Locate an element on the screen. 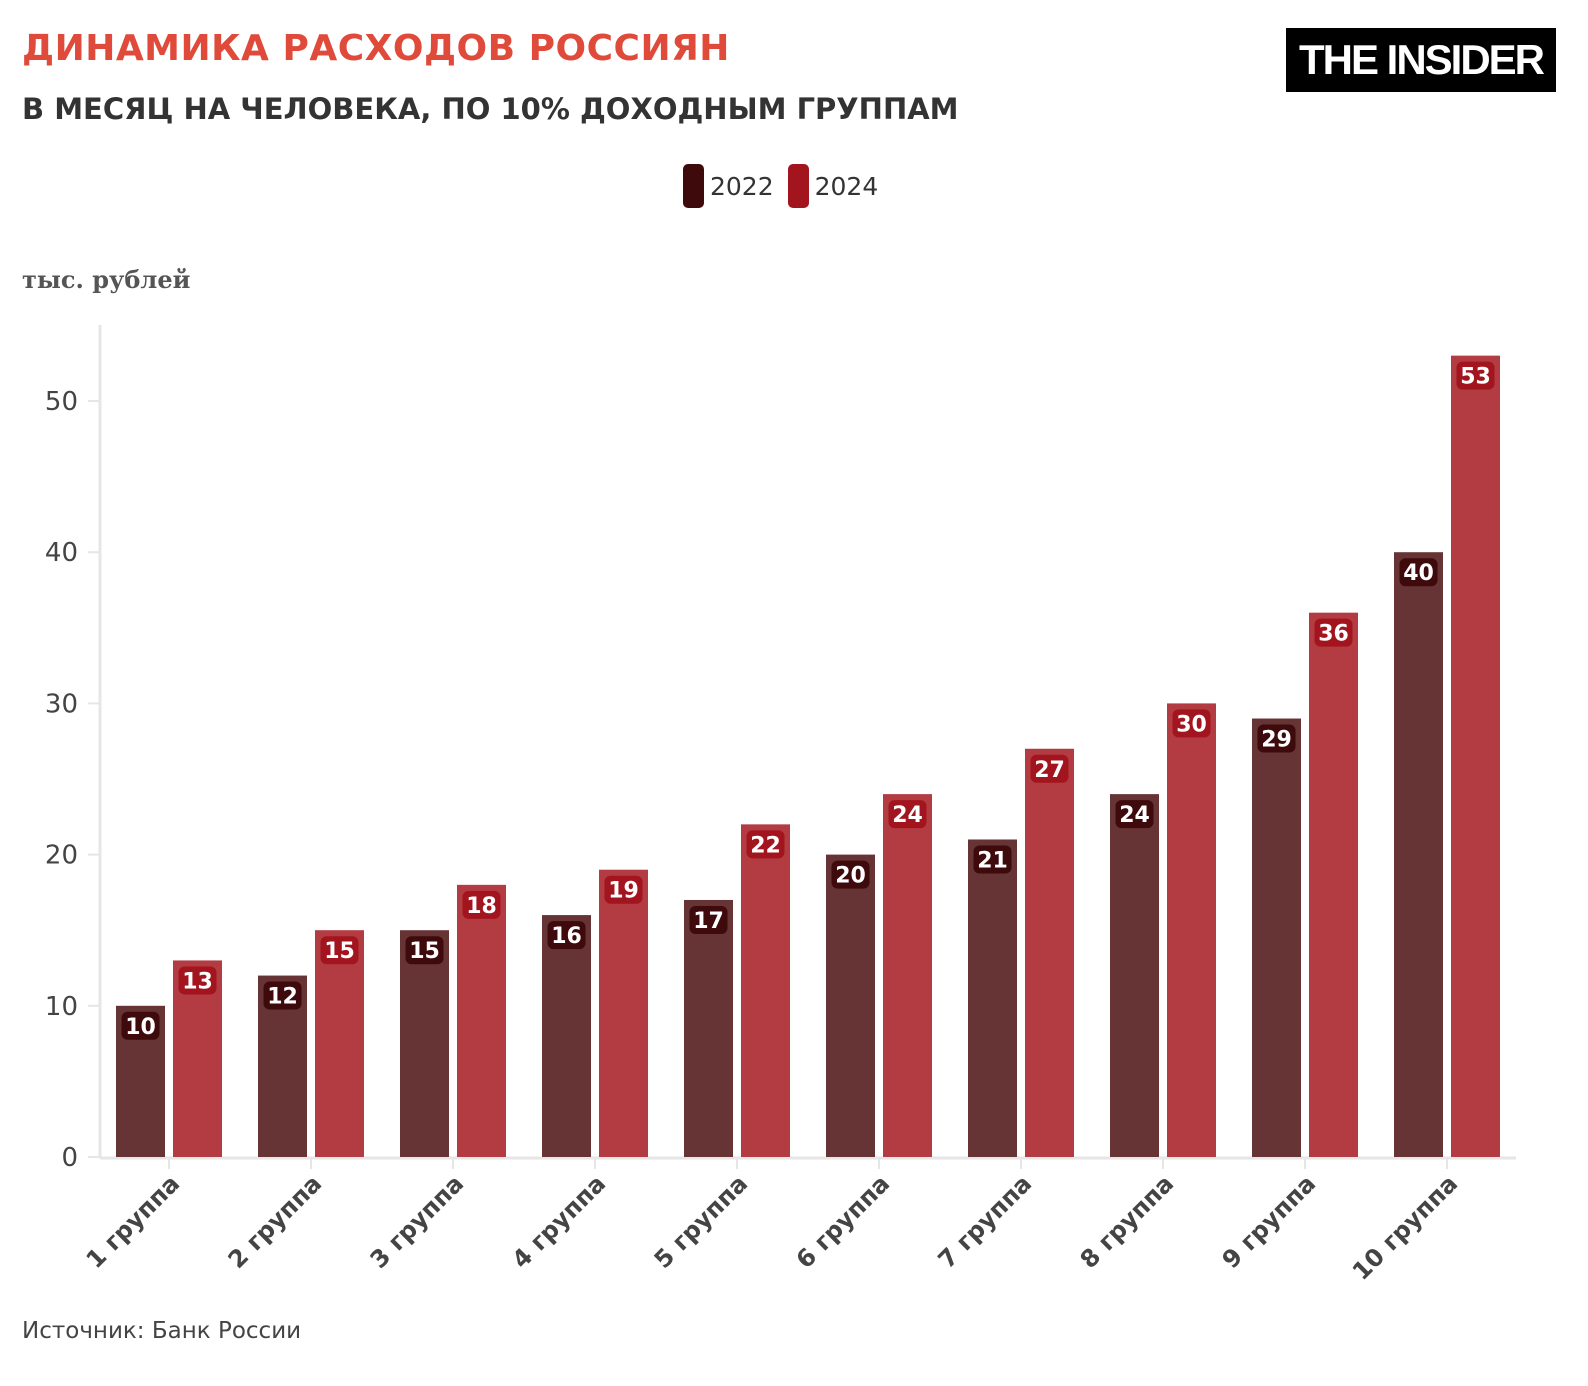  y-axis-unit-label: тыс. рублей is located at coordinates (106, 279).